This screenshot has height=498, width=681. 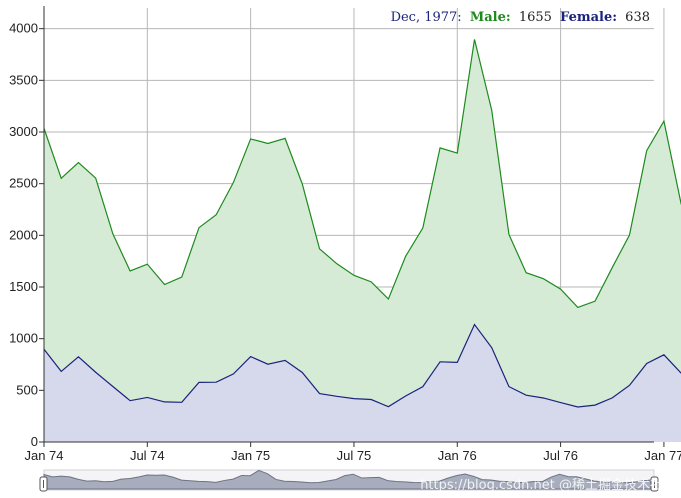 I want to click on range-selector, so click(x=349, y=480).